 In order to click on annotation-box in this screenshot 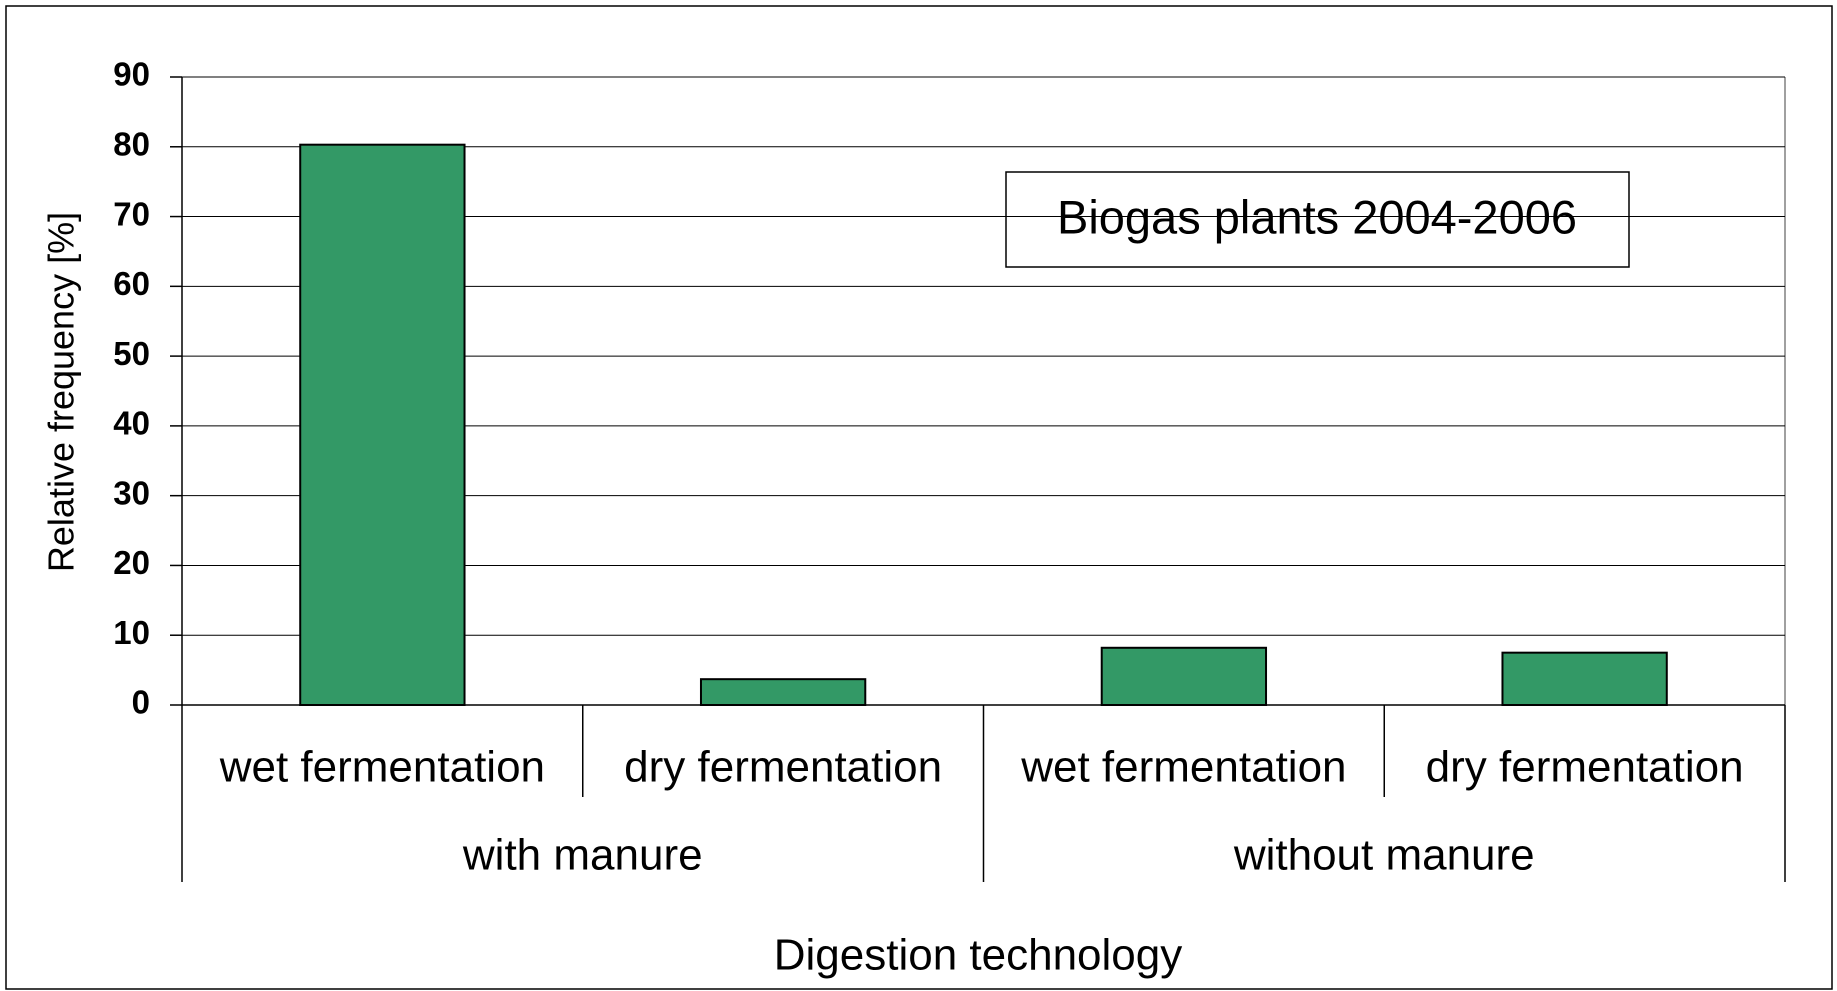, I will do `click(1317, 219)`.